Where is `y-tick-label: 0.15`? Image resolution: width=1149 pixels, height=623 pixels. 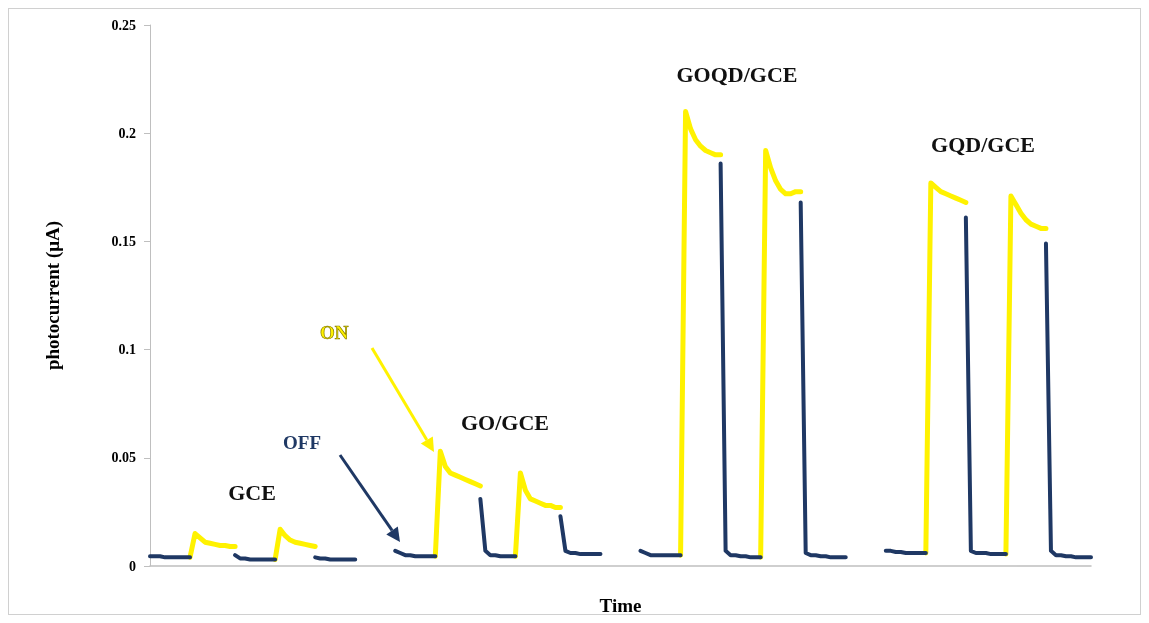
y-tick-label: 0.15 is located at coordinates (123, 241).